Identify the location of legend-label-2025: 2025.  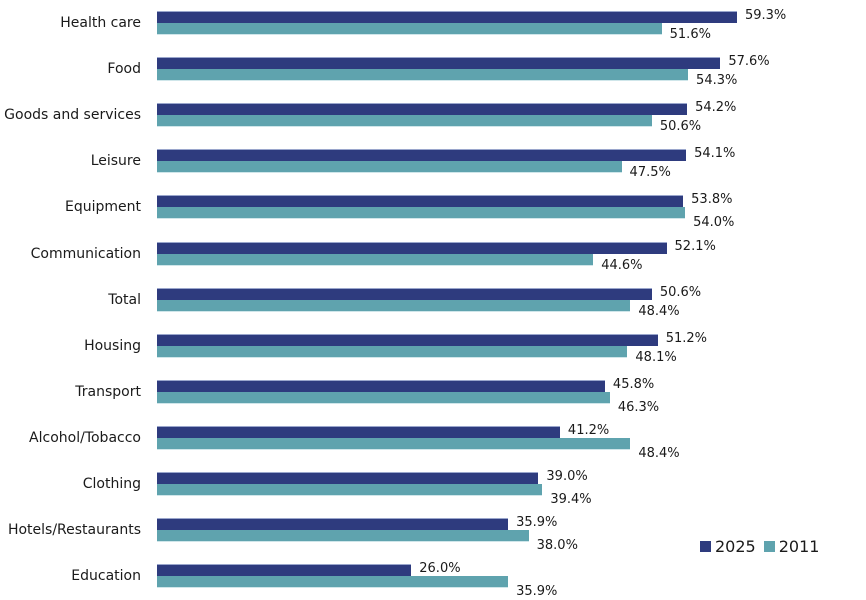
(735, 546).